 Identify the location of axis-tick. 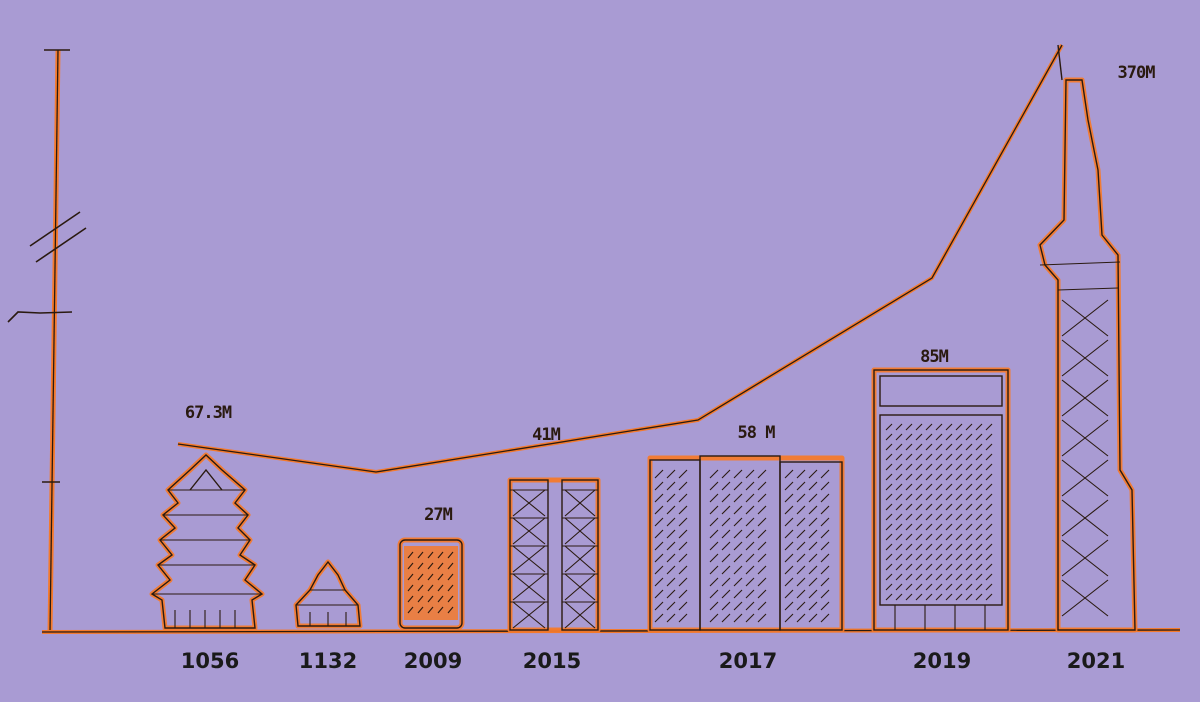
(40, 317).